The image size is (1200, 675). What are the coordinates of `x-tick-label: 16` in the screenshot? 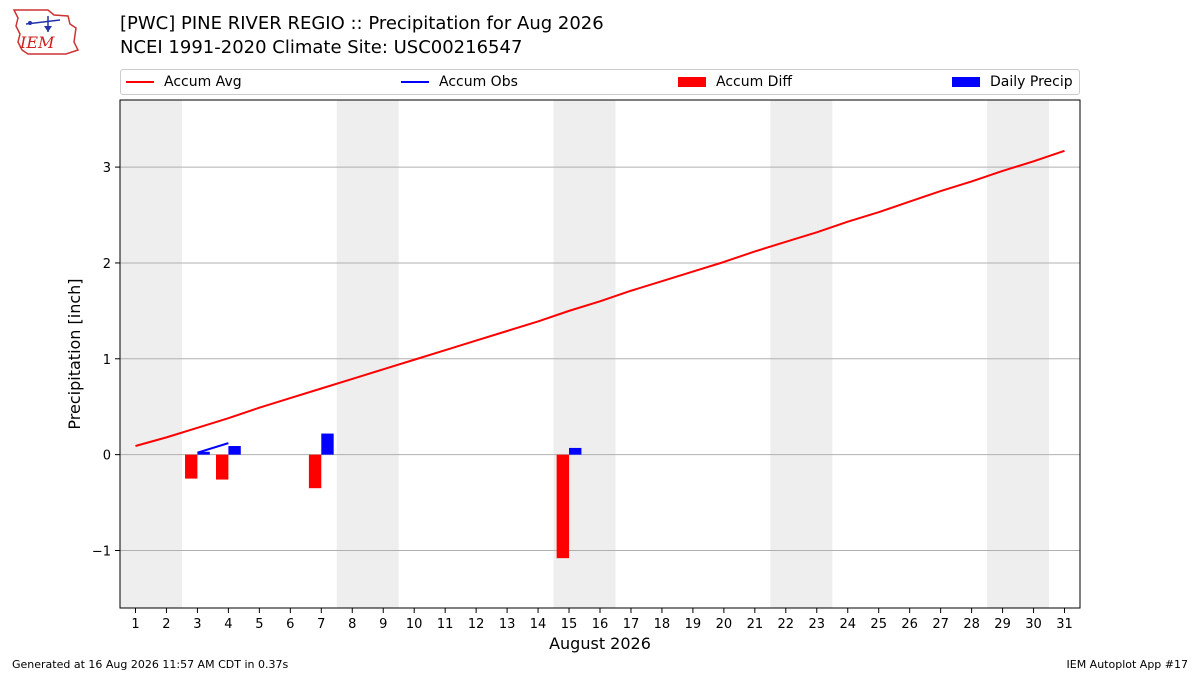 It's located at (600, 624).